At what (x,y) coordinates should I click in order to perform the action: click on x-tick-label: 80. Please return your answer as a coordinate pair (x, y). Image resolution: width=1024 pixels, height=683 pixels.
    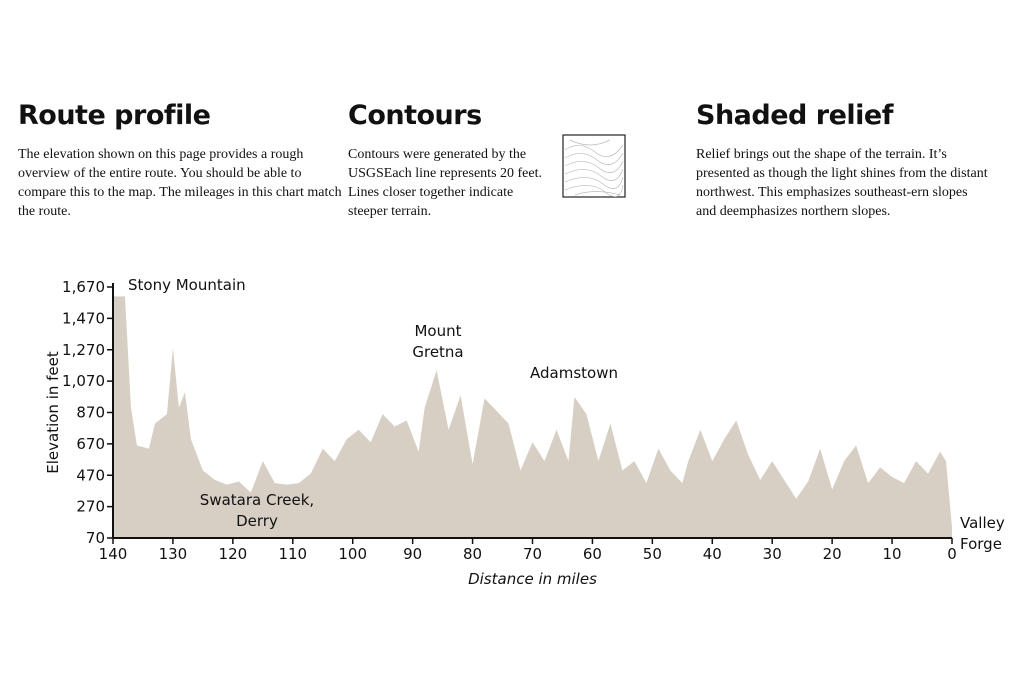
    Looking at the image, I should click on (472, 554).